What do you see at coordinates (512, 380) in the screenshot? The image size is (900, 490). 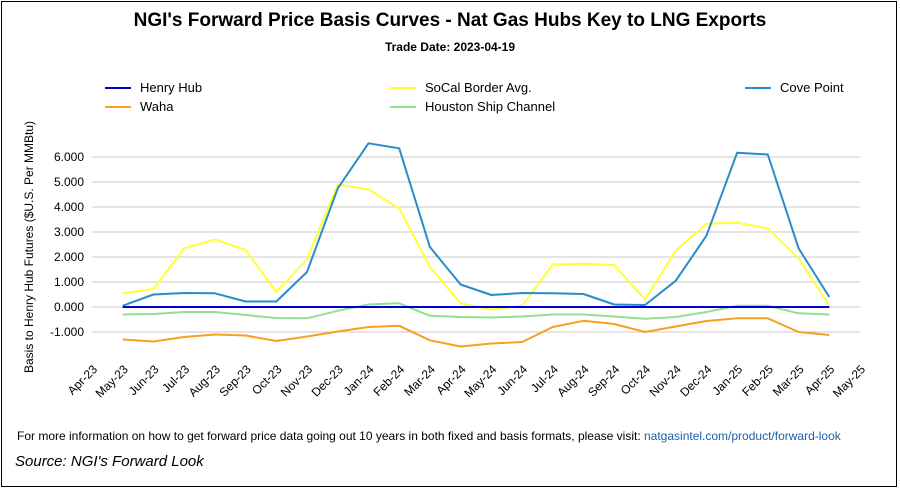 I see `x-tick-label: Jun-24` at bounding box center [512, 380].